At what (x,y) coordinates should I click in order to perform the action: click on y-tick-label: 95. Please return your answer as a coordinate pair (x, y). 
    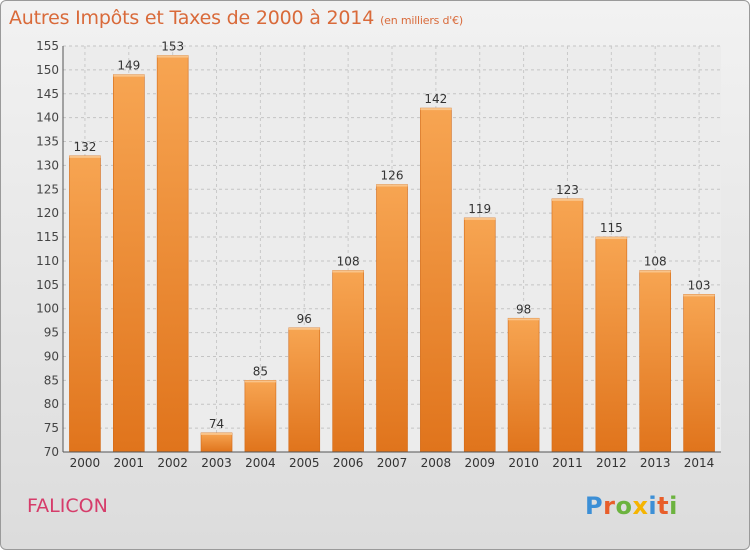
    Looking at the image, I should click on (51, 333).